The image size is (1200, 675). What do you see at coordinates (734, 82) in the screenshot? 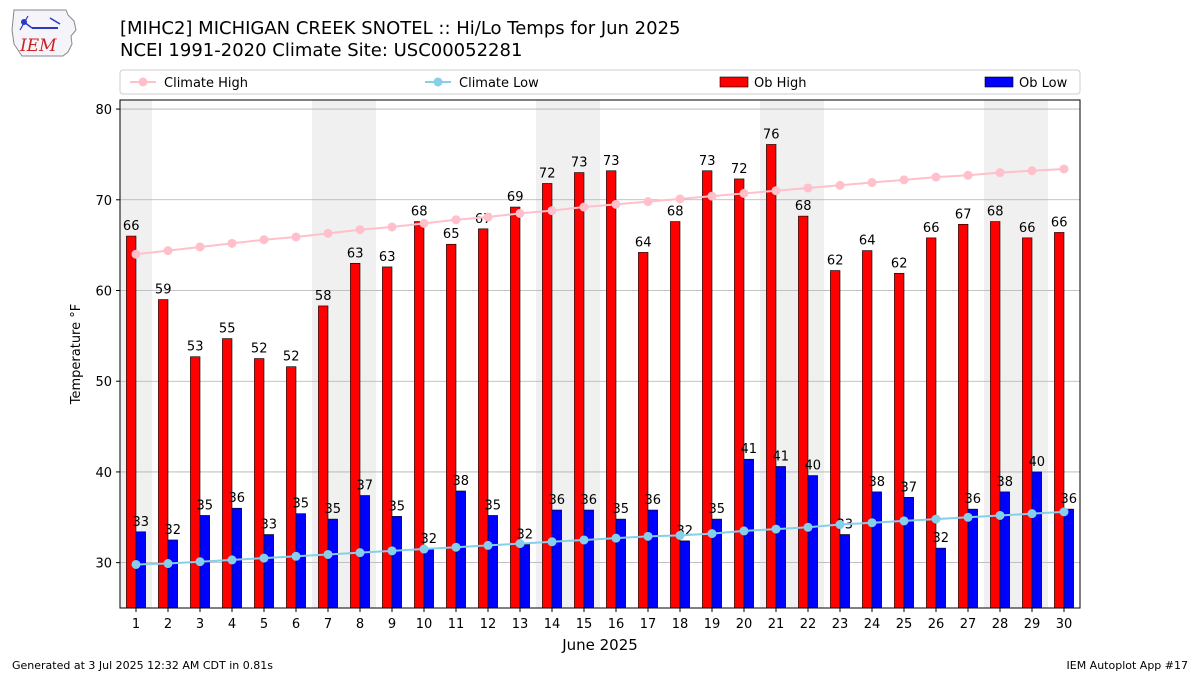
I see `legend-ob-high-swatch` at bounding box center [734, 82].